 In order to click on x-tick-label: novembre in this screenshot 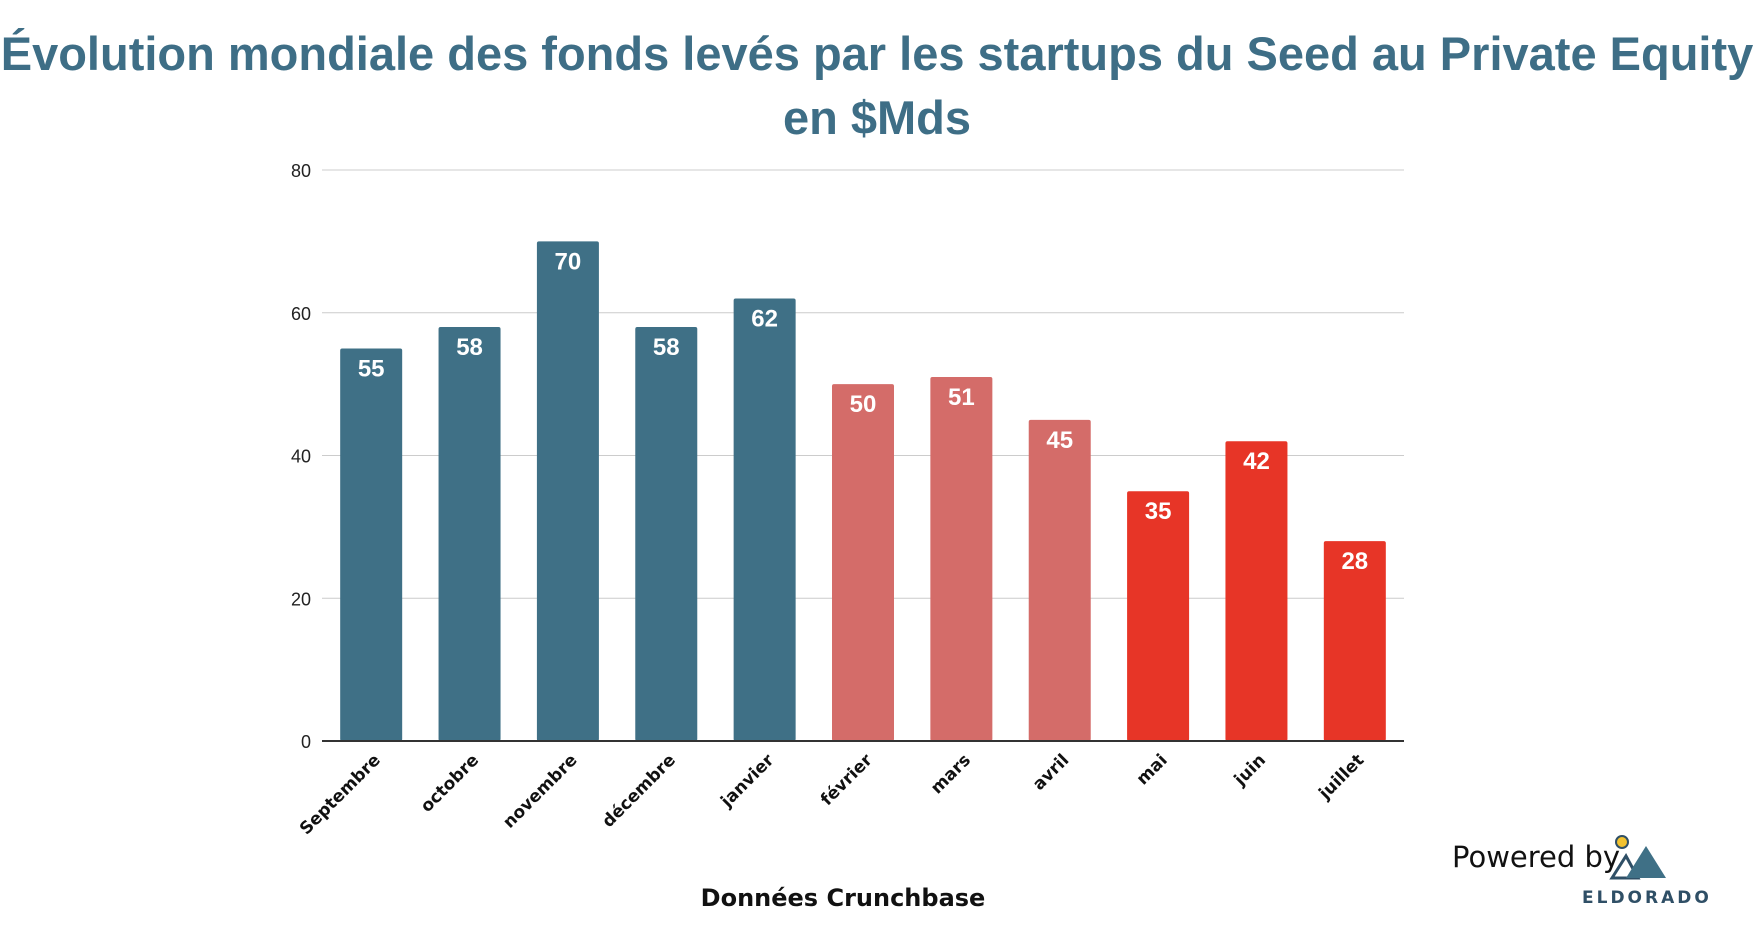, I will do `click(540, 791)`.